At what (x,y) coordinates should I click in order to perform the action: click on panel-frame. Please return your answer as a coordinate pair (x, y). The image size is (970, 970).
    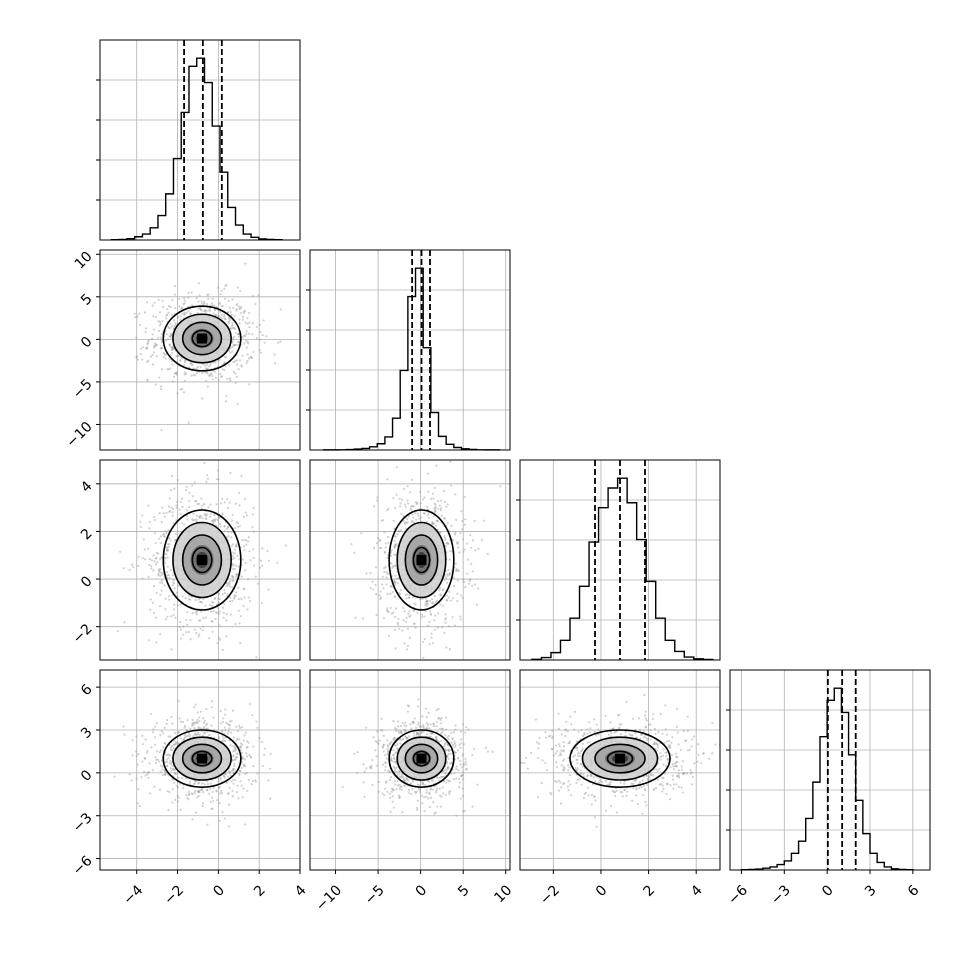
    Looking at the image, I should click on (830, 770).